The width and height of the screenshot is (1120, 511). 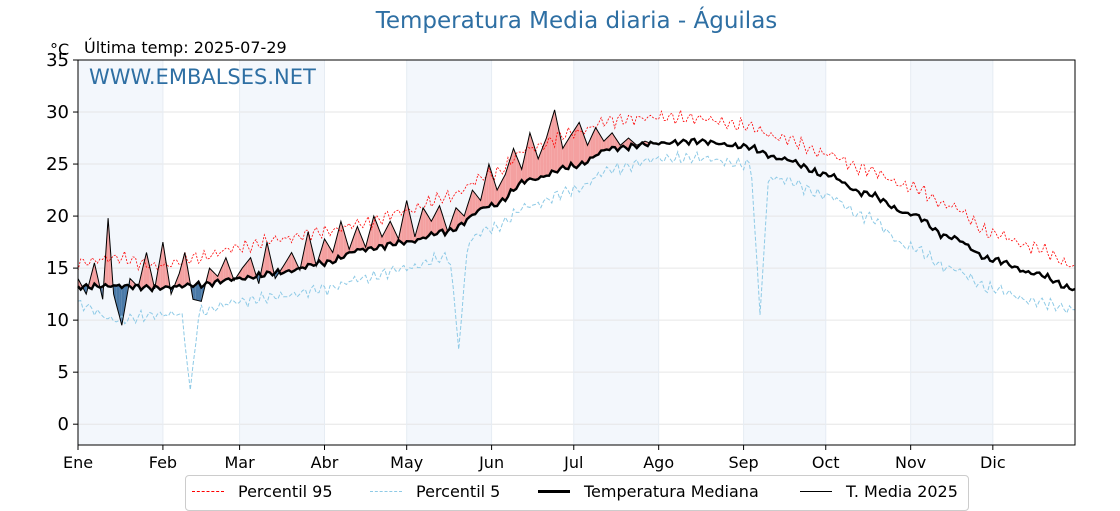 I want to click on legend-label-current: T. Media 2025, so click(x=902, y=491).